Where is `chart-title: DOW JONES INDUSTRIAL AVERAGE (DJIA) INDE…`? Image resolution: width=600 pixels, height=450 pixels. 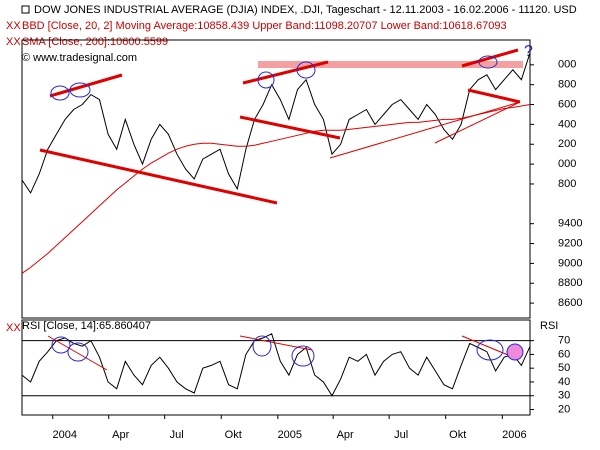 chart-title: DOW JONES INDUSTRIAL AVERAGE (DJIA) INDE… is located at coordinates (305, 10).